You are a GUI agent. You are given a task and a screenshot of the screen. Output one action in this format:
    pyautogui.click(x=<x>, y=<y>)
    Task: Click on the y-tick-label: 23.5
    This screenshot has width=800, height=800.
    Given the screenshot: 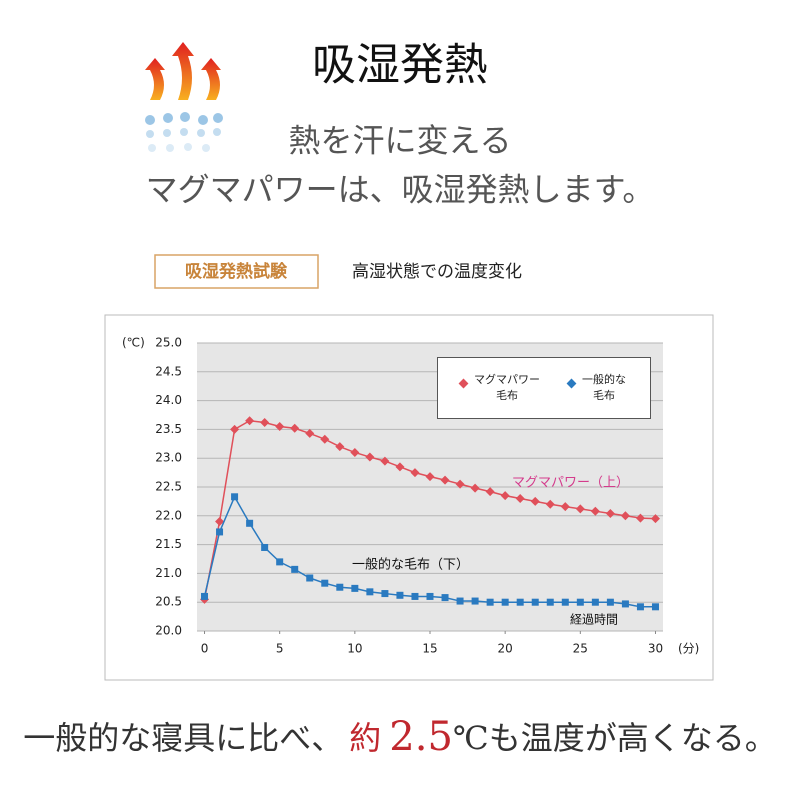 What is the action you would take?
    pyautogui.click(x=168, y=429)
    